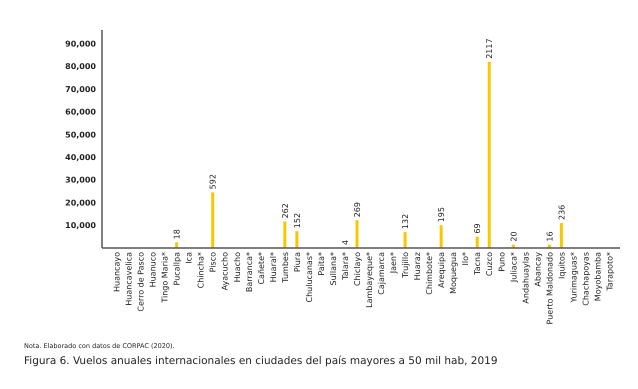 The height and width of the screenshot is (389, 638). What do you see at coordinates (237, 267) in the screenshot?
I see `x-tick-label: Huacho` at bounding box center [237, 267].